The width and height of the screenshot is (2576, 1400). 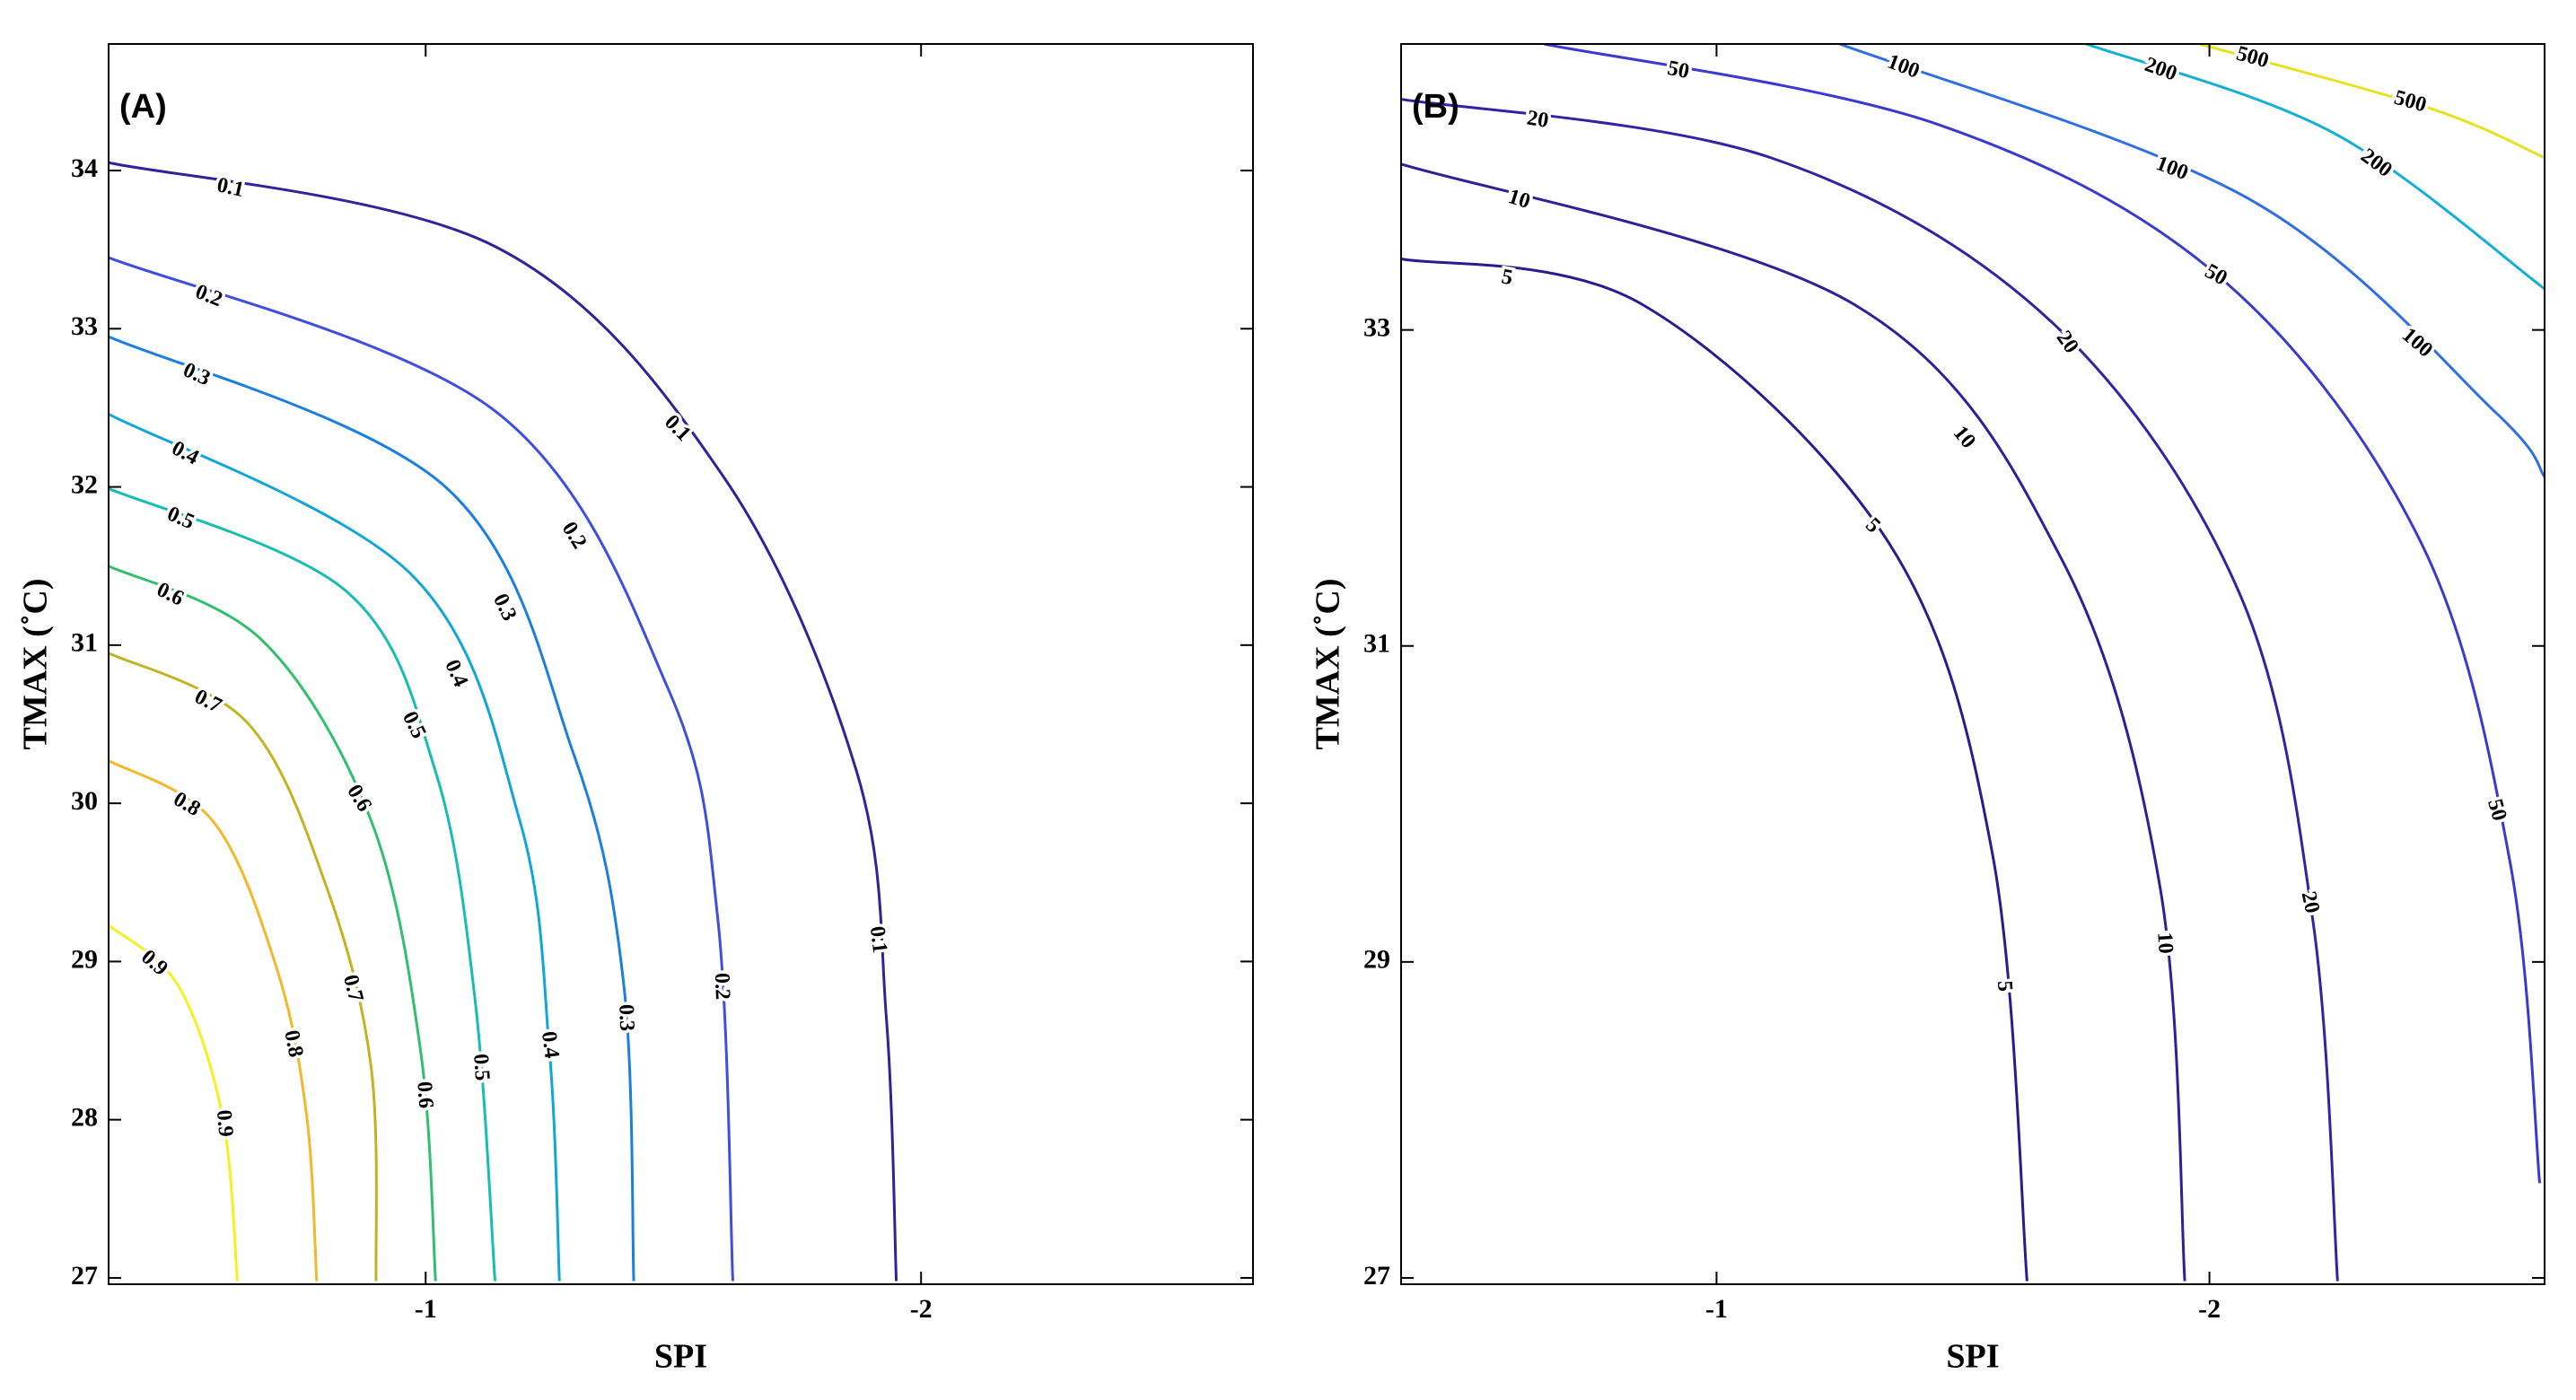 What do you see at coordinates (1435, 107) in the screenshot?
I see `panel-label: (B)` at bounding box center [1435, 107].